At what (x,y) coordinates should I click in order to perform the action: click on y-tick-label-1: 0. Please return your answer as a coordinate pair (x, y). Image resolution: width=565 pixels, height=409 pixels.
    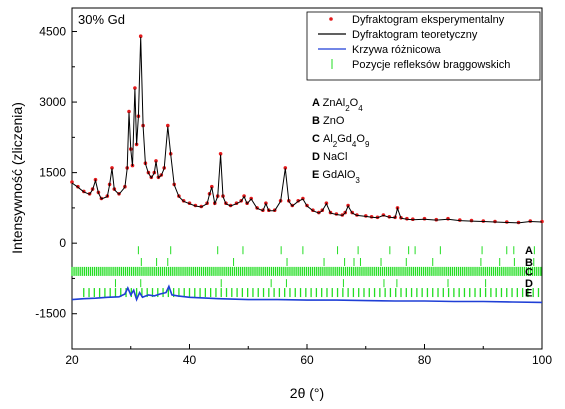
    Looking at the image, I should click on (62, 243).